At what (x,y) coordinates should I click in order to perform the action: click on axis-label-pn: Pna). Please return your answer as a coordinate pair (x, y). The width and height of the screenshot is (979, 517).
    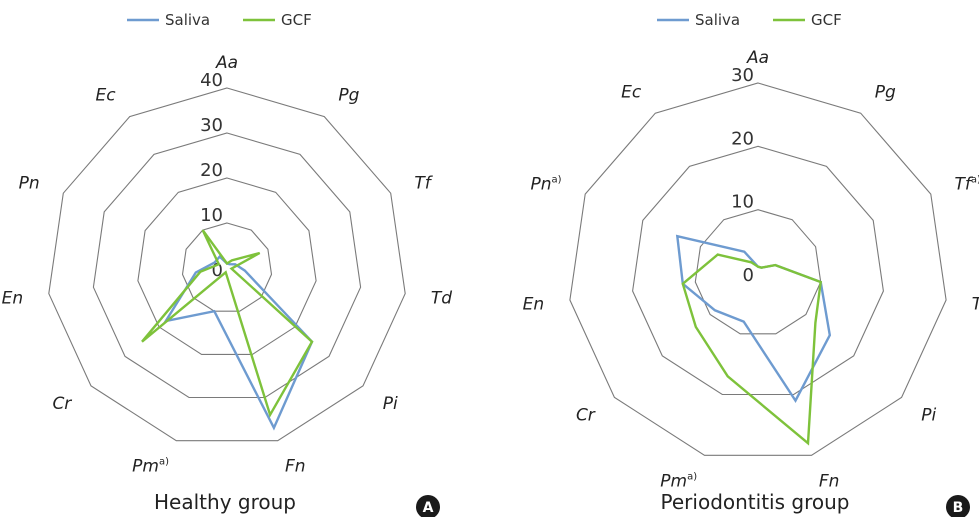
    Looking at the image, I should click on (545, 184).